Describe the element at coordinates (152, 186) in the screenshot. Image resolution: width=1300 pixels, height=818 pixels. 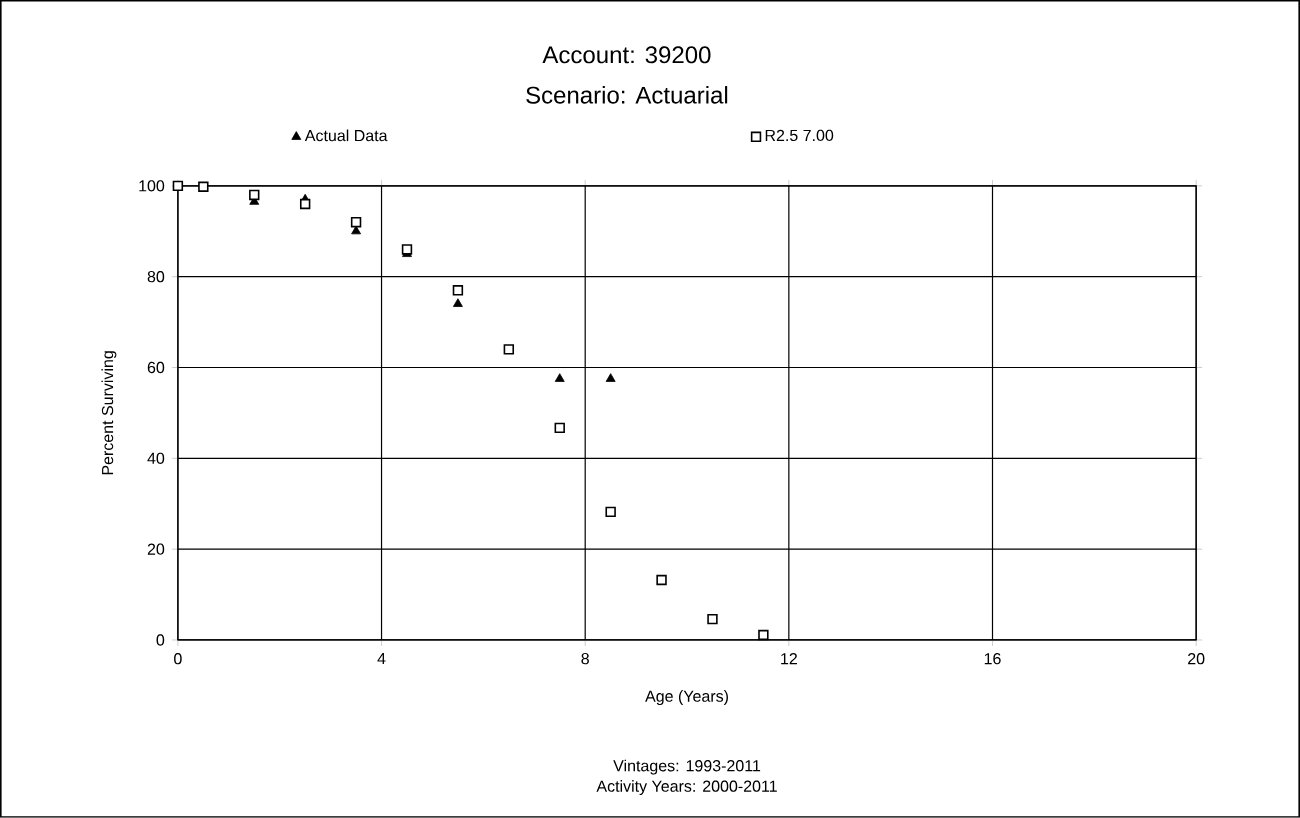
I see `y-tick-label: 100` at that location.